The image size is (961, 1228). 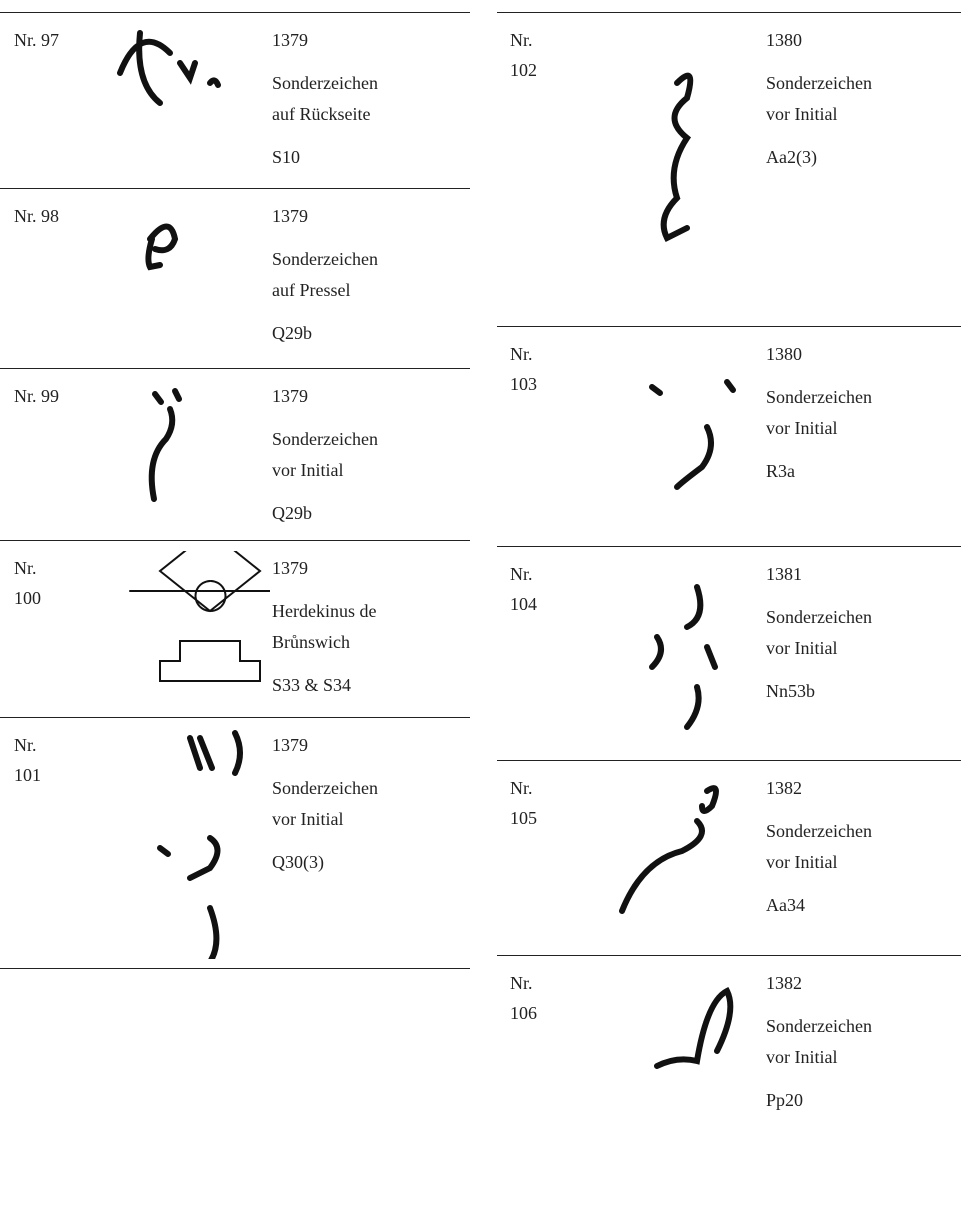 I want to click on entry-number: Nr. 100, so click(x=27, y=583).